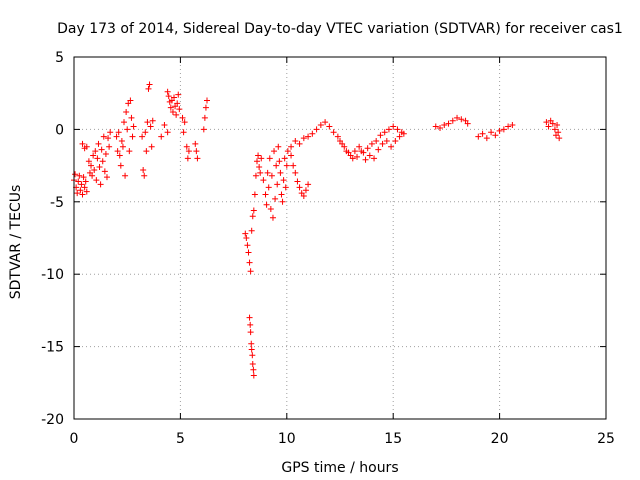 The width and height of the screenshot is (640, 480). Describe the element at coordinates (500, 439) in the screenshot. I see `x-tick-label: 20` at that location.